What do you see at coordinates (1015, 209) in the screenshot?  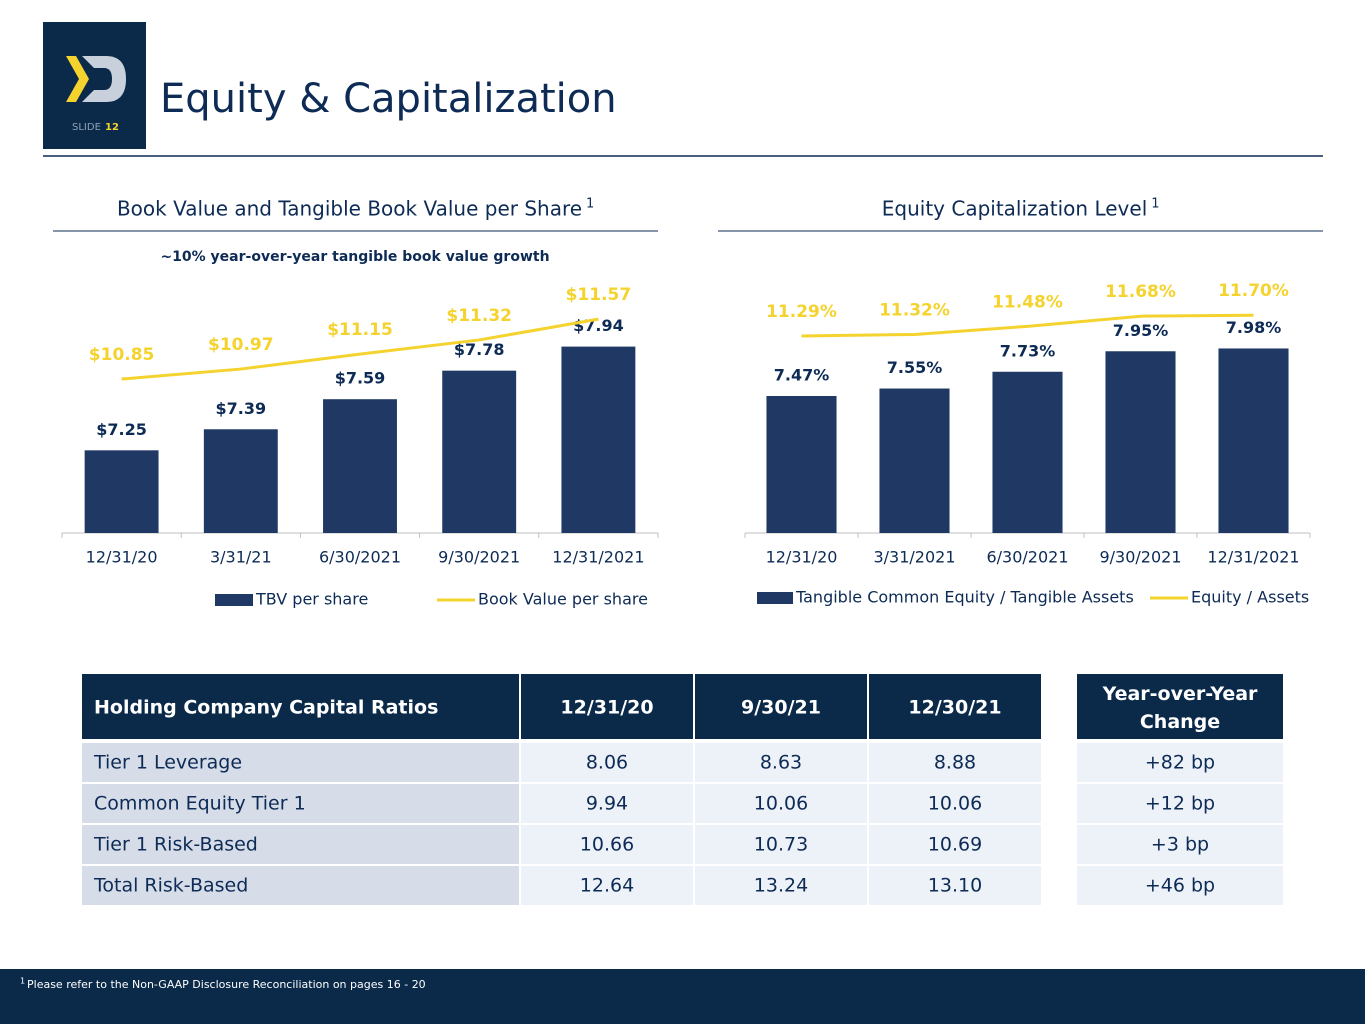 I see `chart-title: Equity Capitalization Level` at bounding box center [1015, 209].